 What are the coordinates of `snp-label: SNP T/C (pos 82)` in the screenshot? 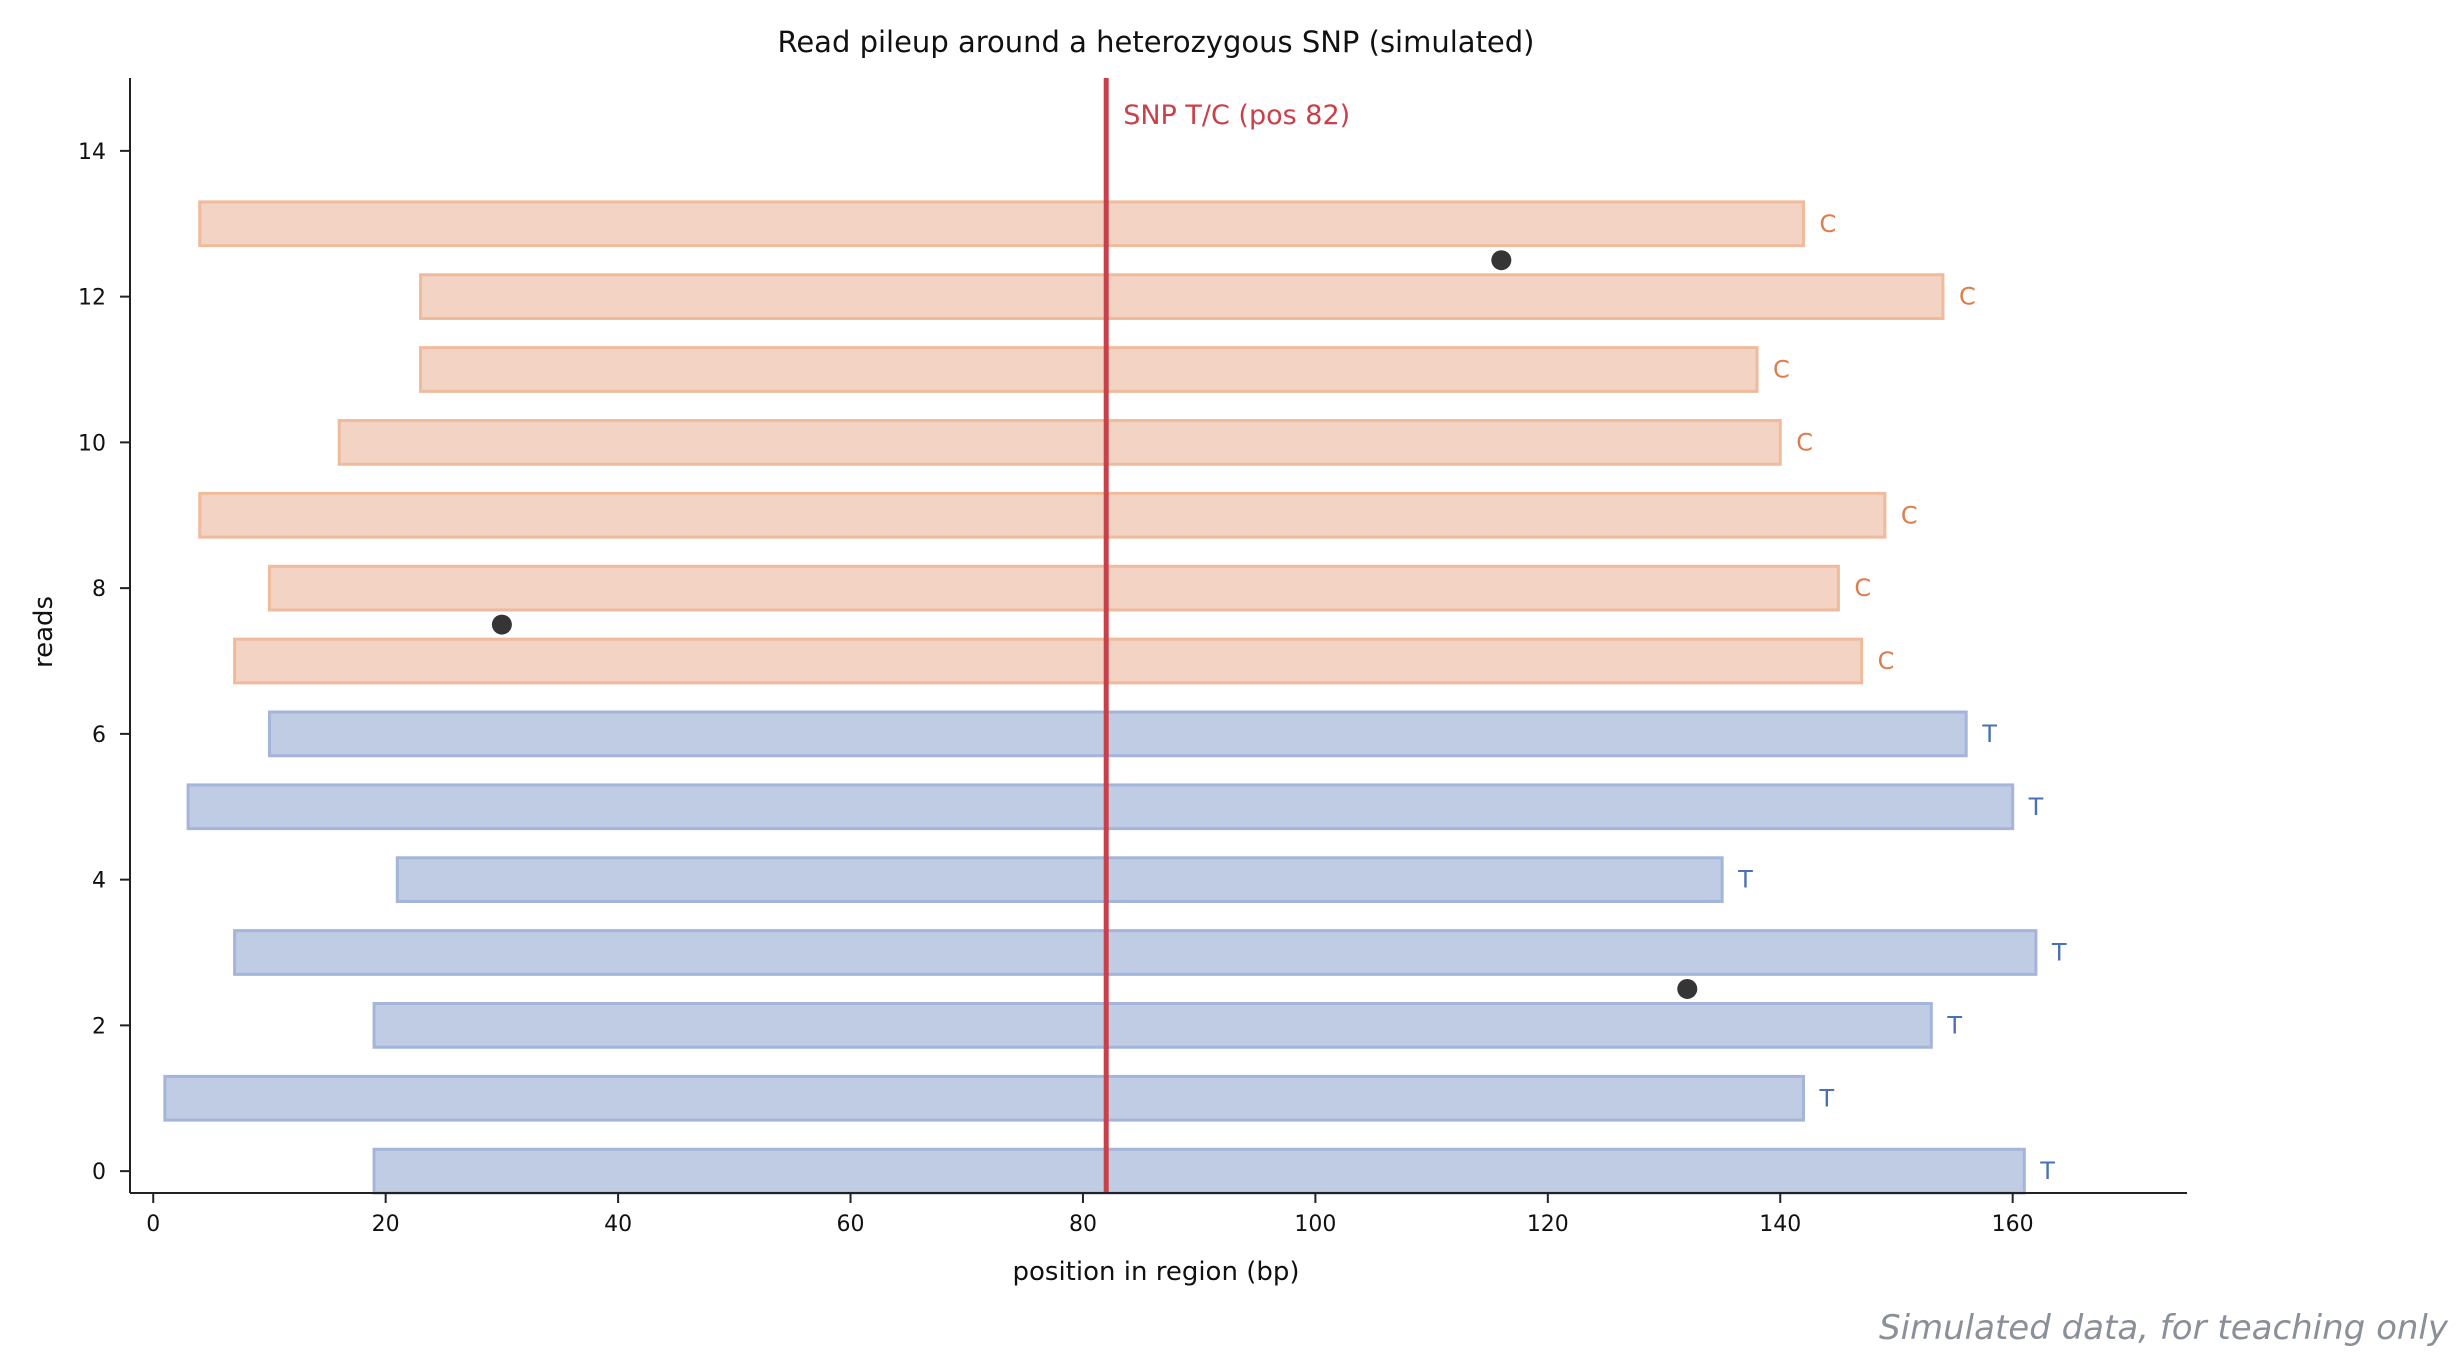 It's located at (1236, 115).